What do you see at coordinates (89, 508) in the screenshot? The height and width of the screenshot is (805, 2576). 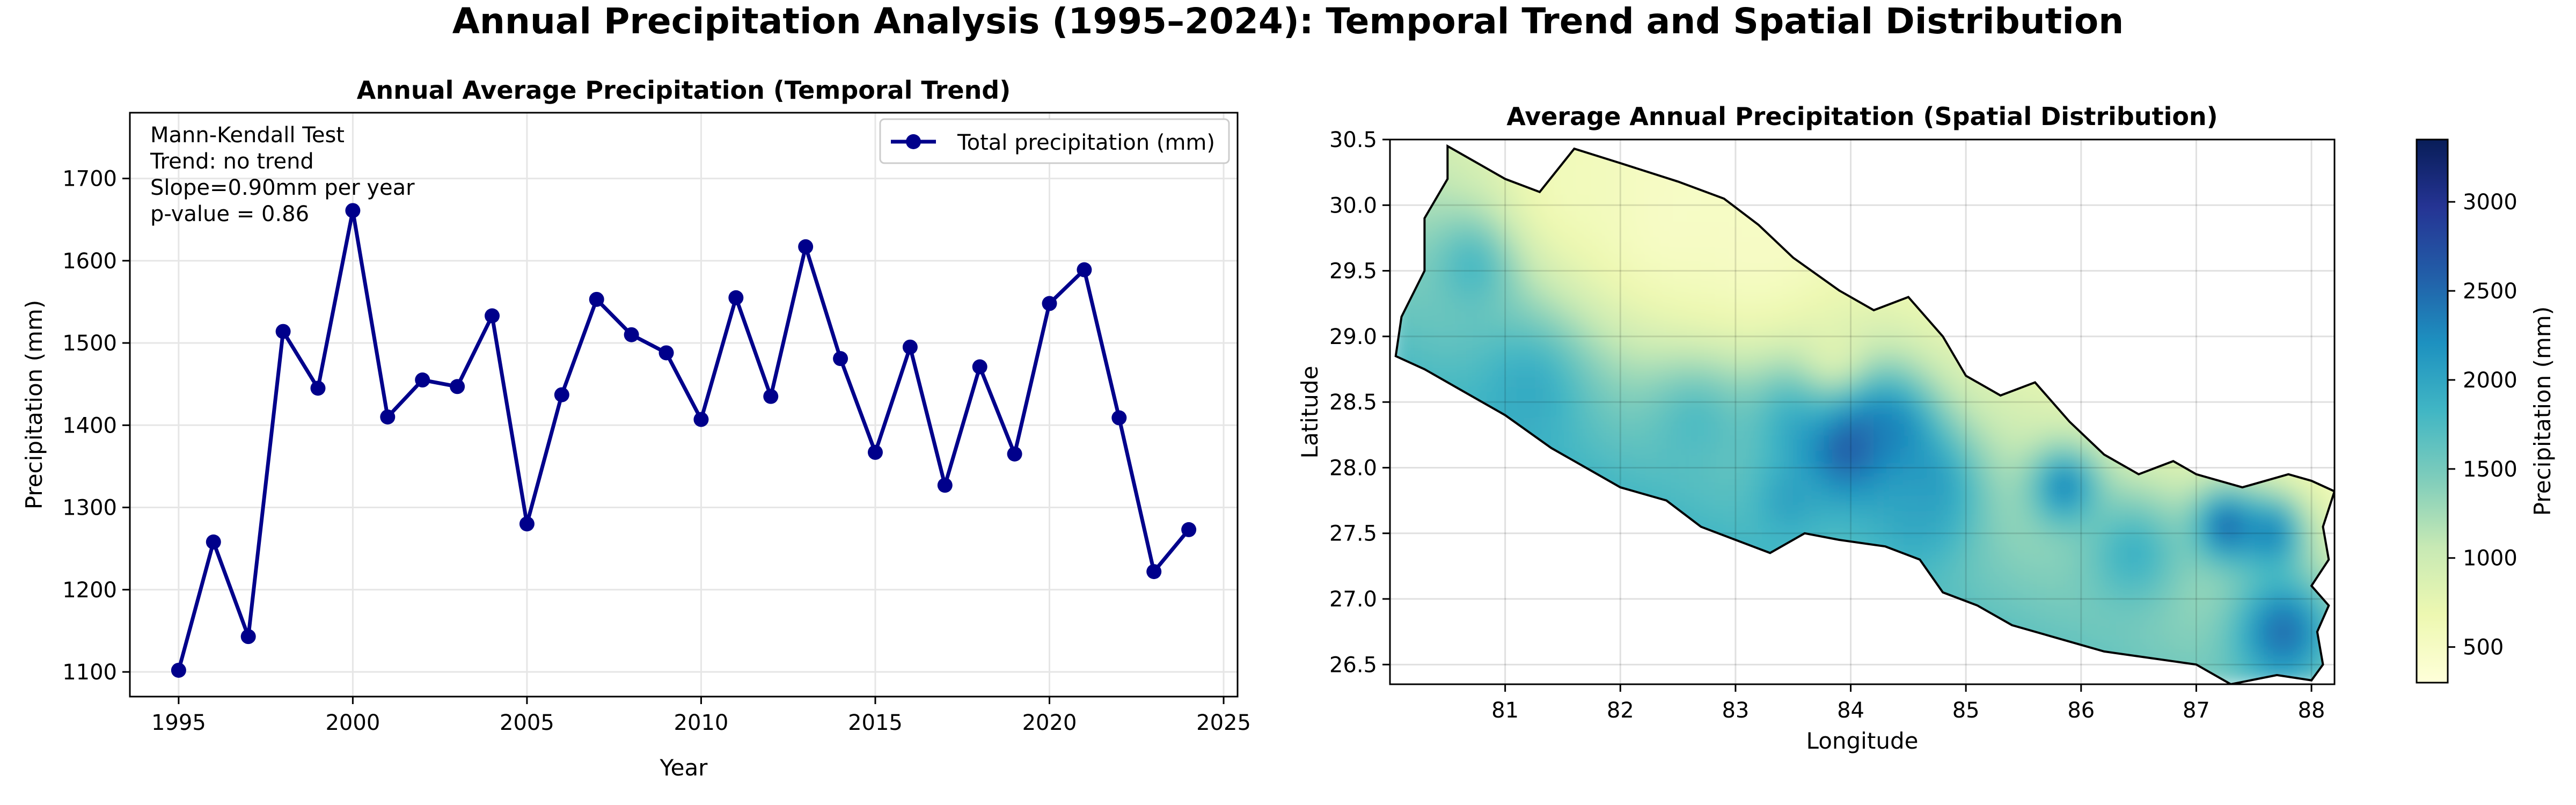 I see `y-tick-label: 1300` at bounding box center [89, 508].